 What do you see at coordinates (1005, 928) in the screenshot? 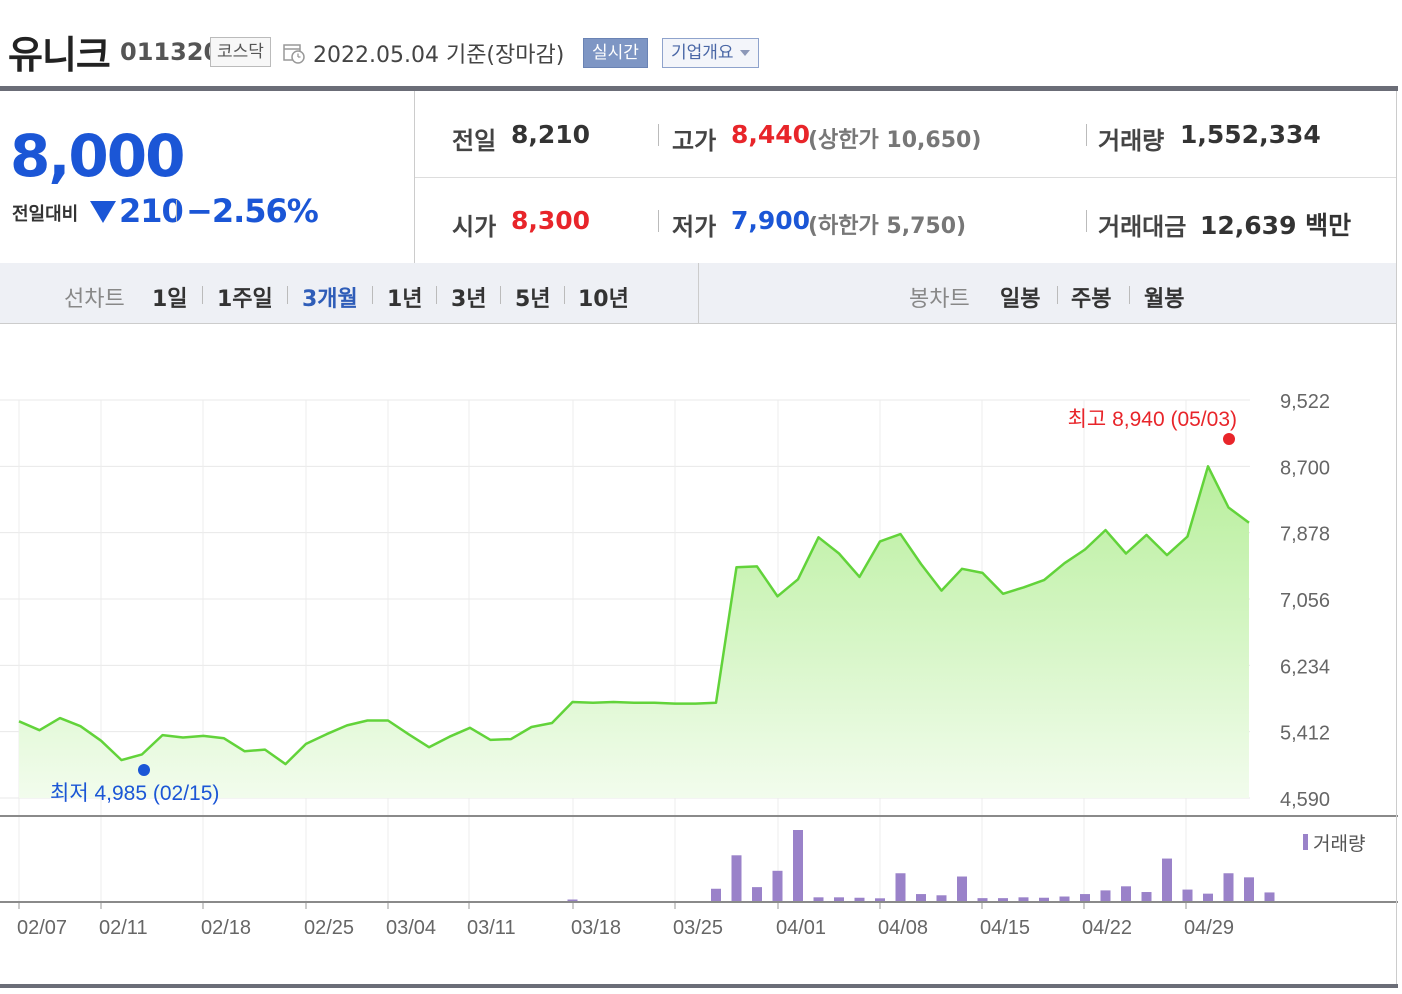
I see `x-tick-label: 04/15` at bounding box center [1005, 928].